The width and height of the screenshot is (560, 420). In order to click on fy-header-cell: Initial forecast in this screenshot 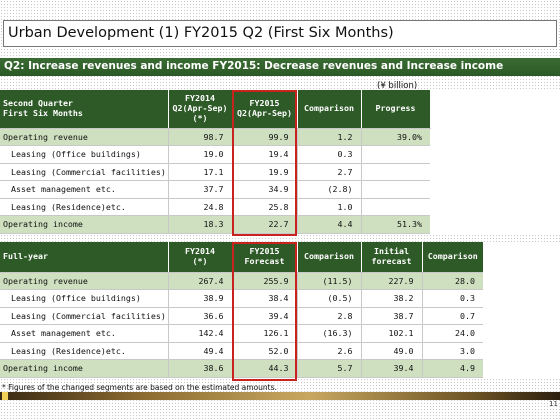, I will do `click(391, 257)`.